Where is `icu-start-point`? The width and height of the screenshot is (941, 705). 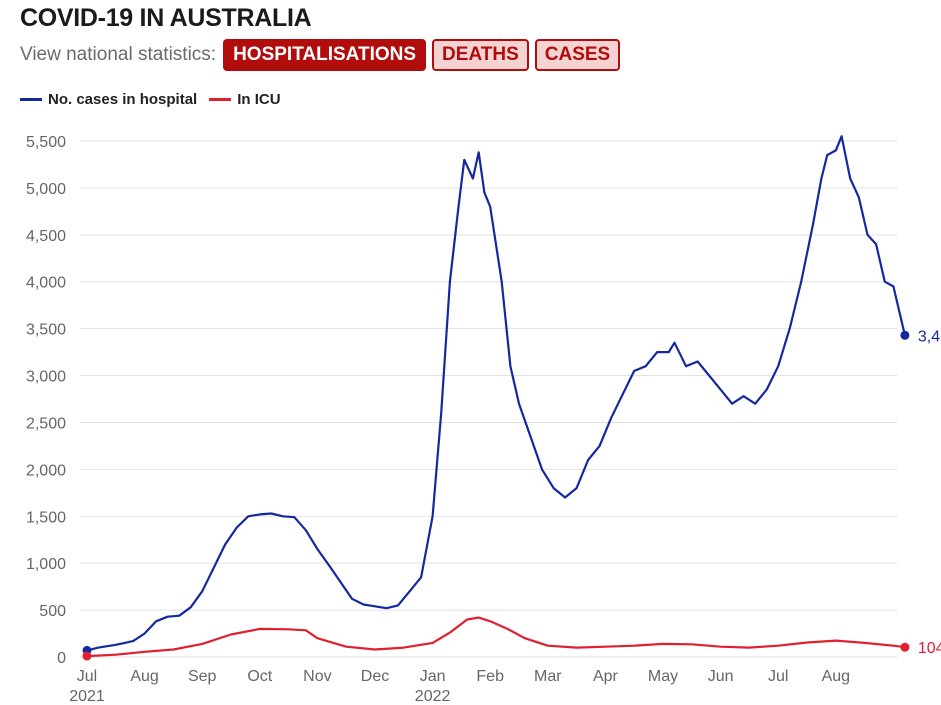
icu-start-point is located at coordinates (87, 656).